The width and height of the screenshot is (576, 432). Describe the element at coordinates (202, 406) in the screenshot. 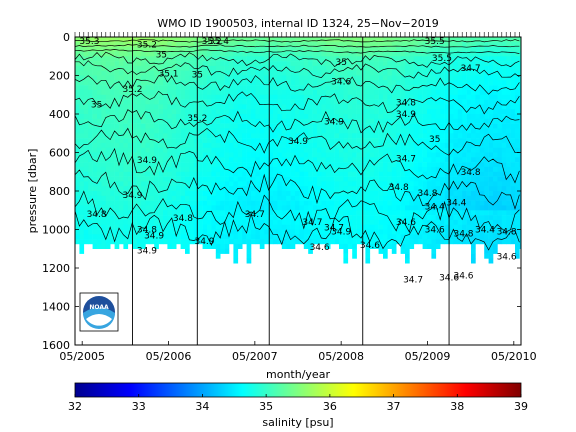

I see `colorbar-tick-label: 34` at that location.